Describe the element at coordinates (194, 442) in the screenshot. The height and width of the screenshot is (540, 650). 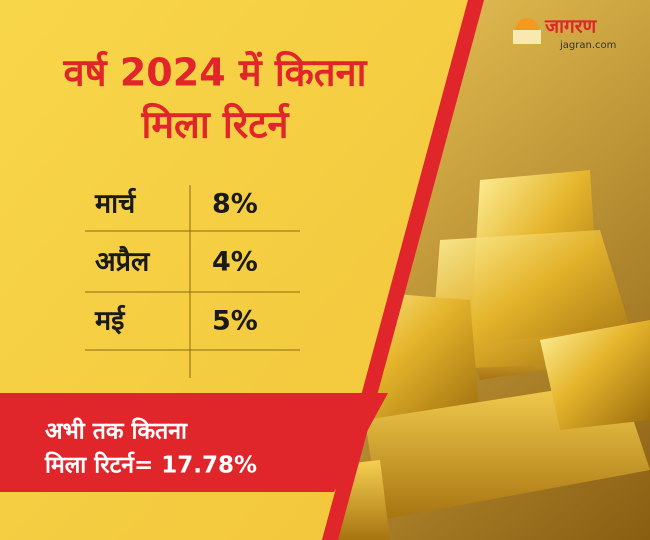
I see `footer-banner` at that location.